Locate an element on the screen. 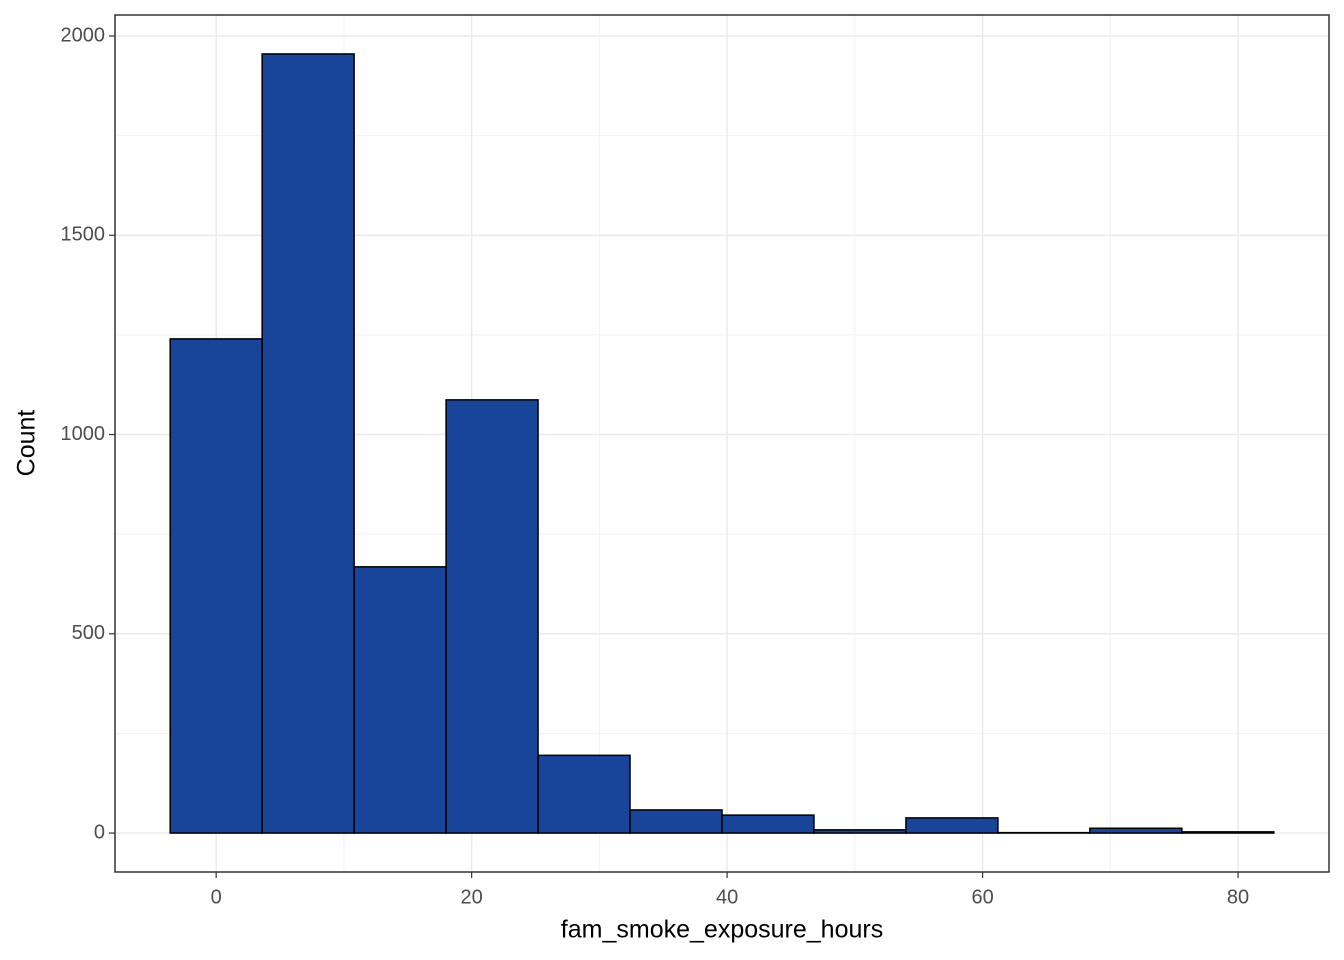 Image resolution: width=1344 pixels, height=960 pixels. y-axis-title: Count is located at coordinates (27, 443).